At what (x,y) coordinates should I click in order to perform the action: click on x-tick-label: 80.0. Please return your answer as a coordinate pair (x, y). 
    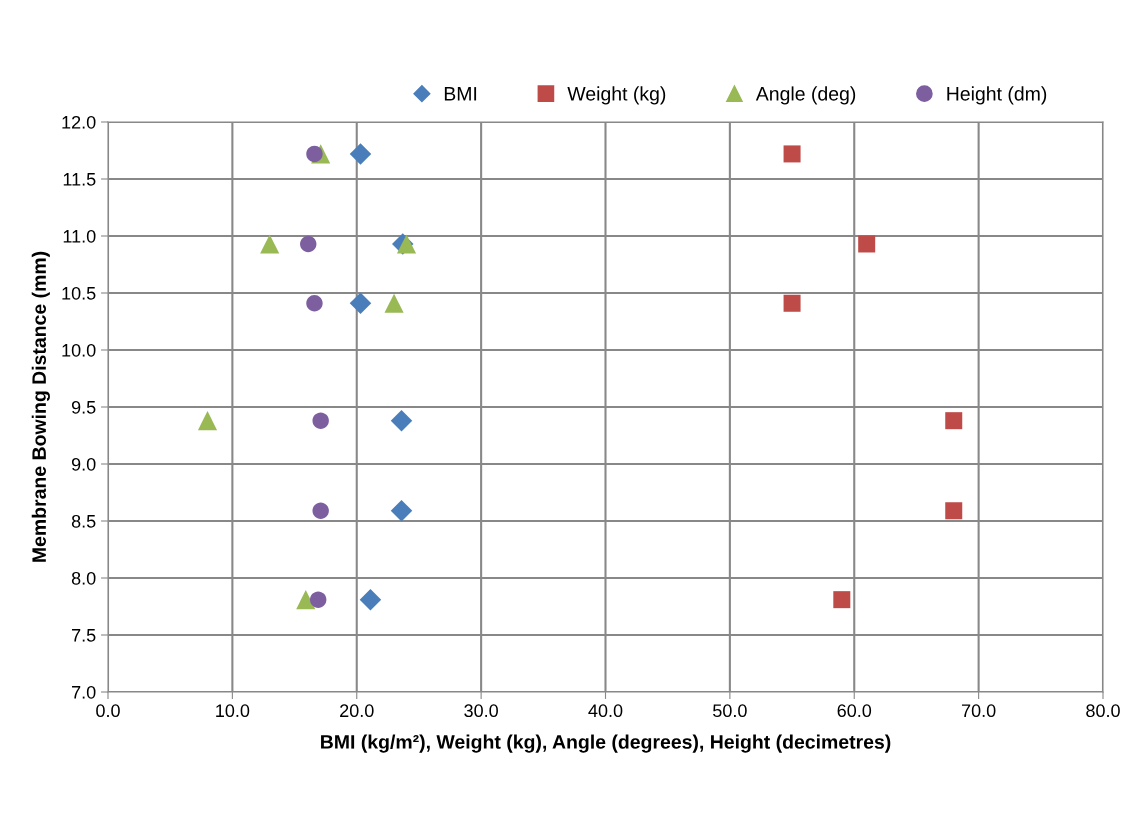
    Looking at the image, I should click on (1103, 711).